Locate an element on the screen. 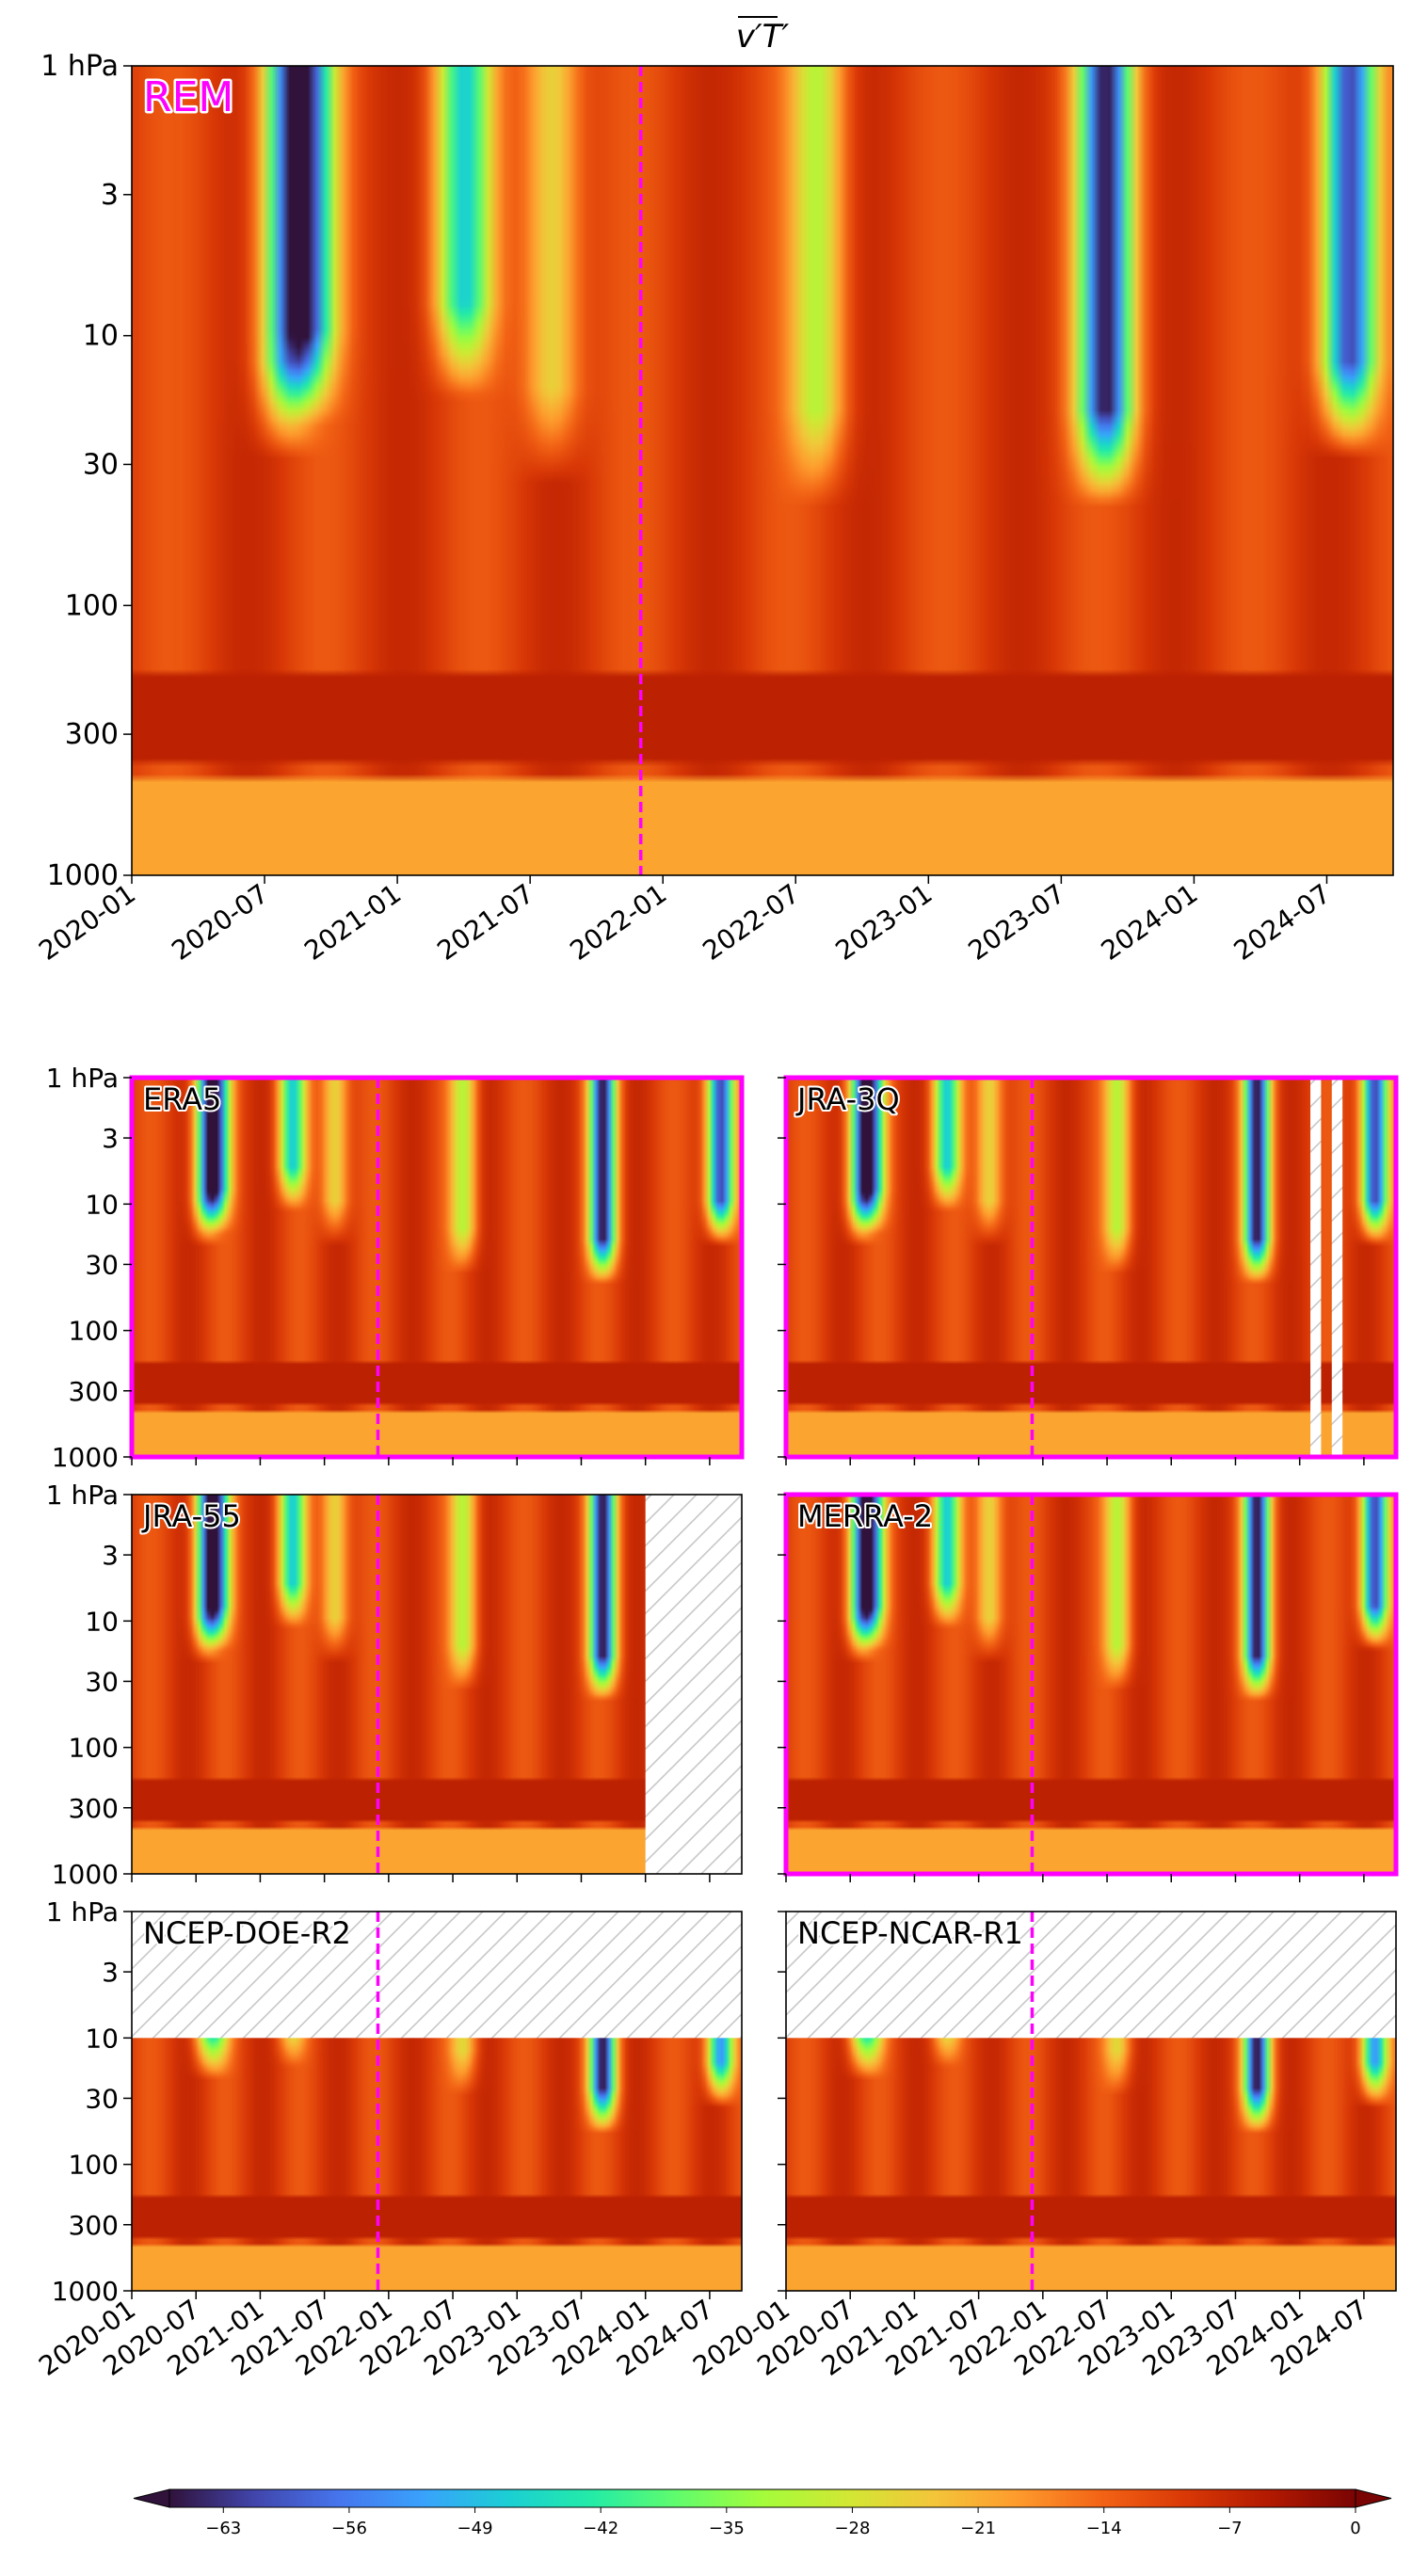 Image resolution: width=1412 pixels, height=2576 pixels. figure-title-text: v′T′ is located at coordinates (763, 37).